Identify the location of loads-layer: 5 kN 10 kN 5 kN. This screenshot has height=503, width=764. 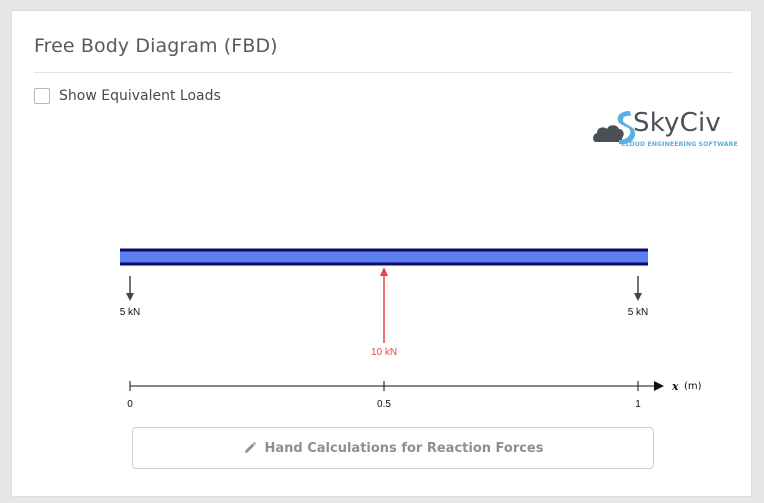
(384, 312).